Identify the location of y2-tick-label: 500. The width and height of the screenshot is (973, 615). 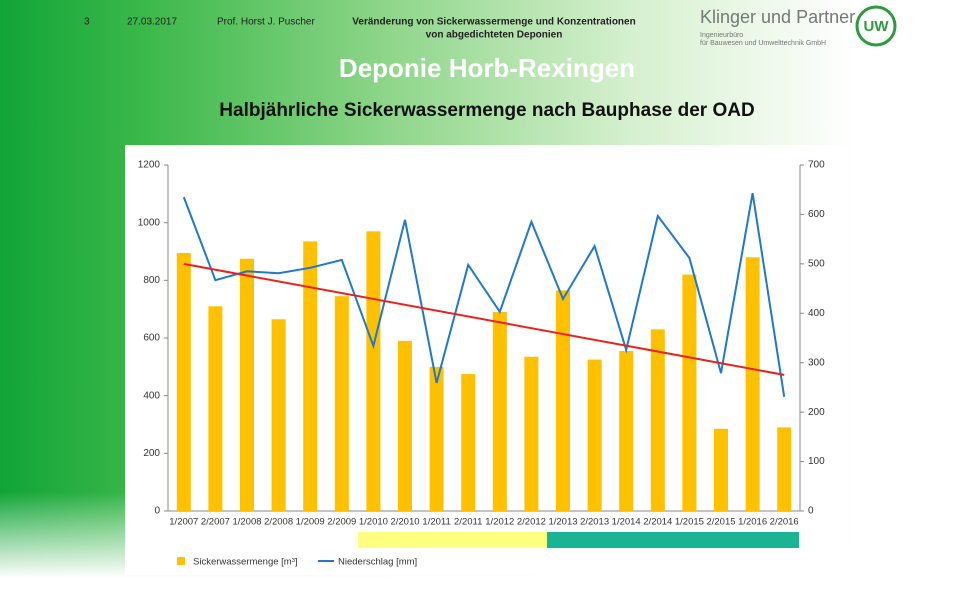
(816, 263).